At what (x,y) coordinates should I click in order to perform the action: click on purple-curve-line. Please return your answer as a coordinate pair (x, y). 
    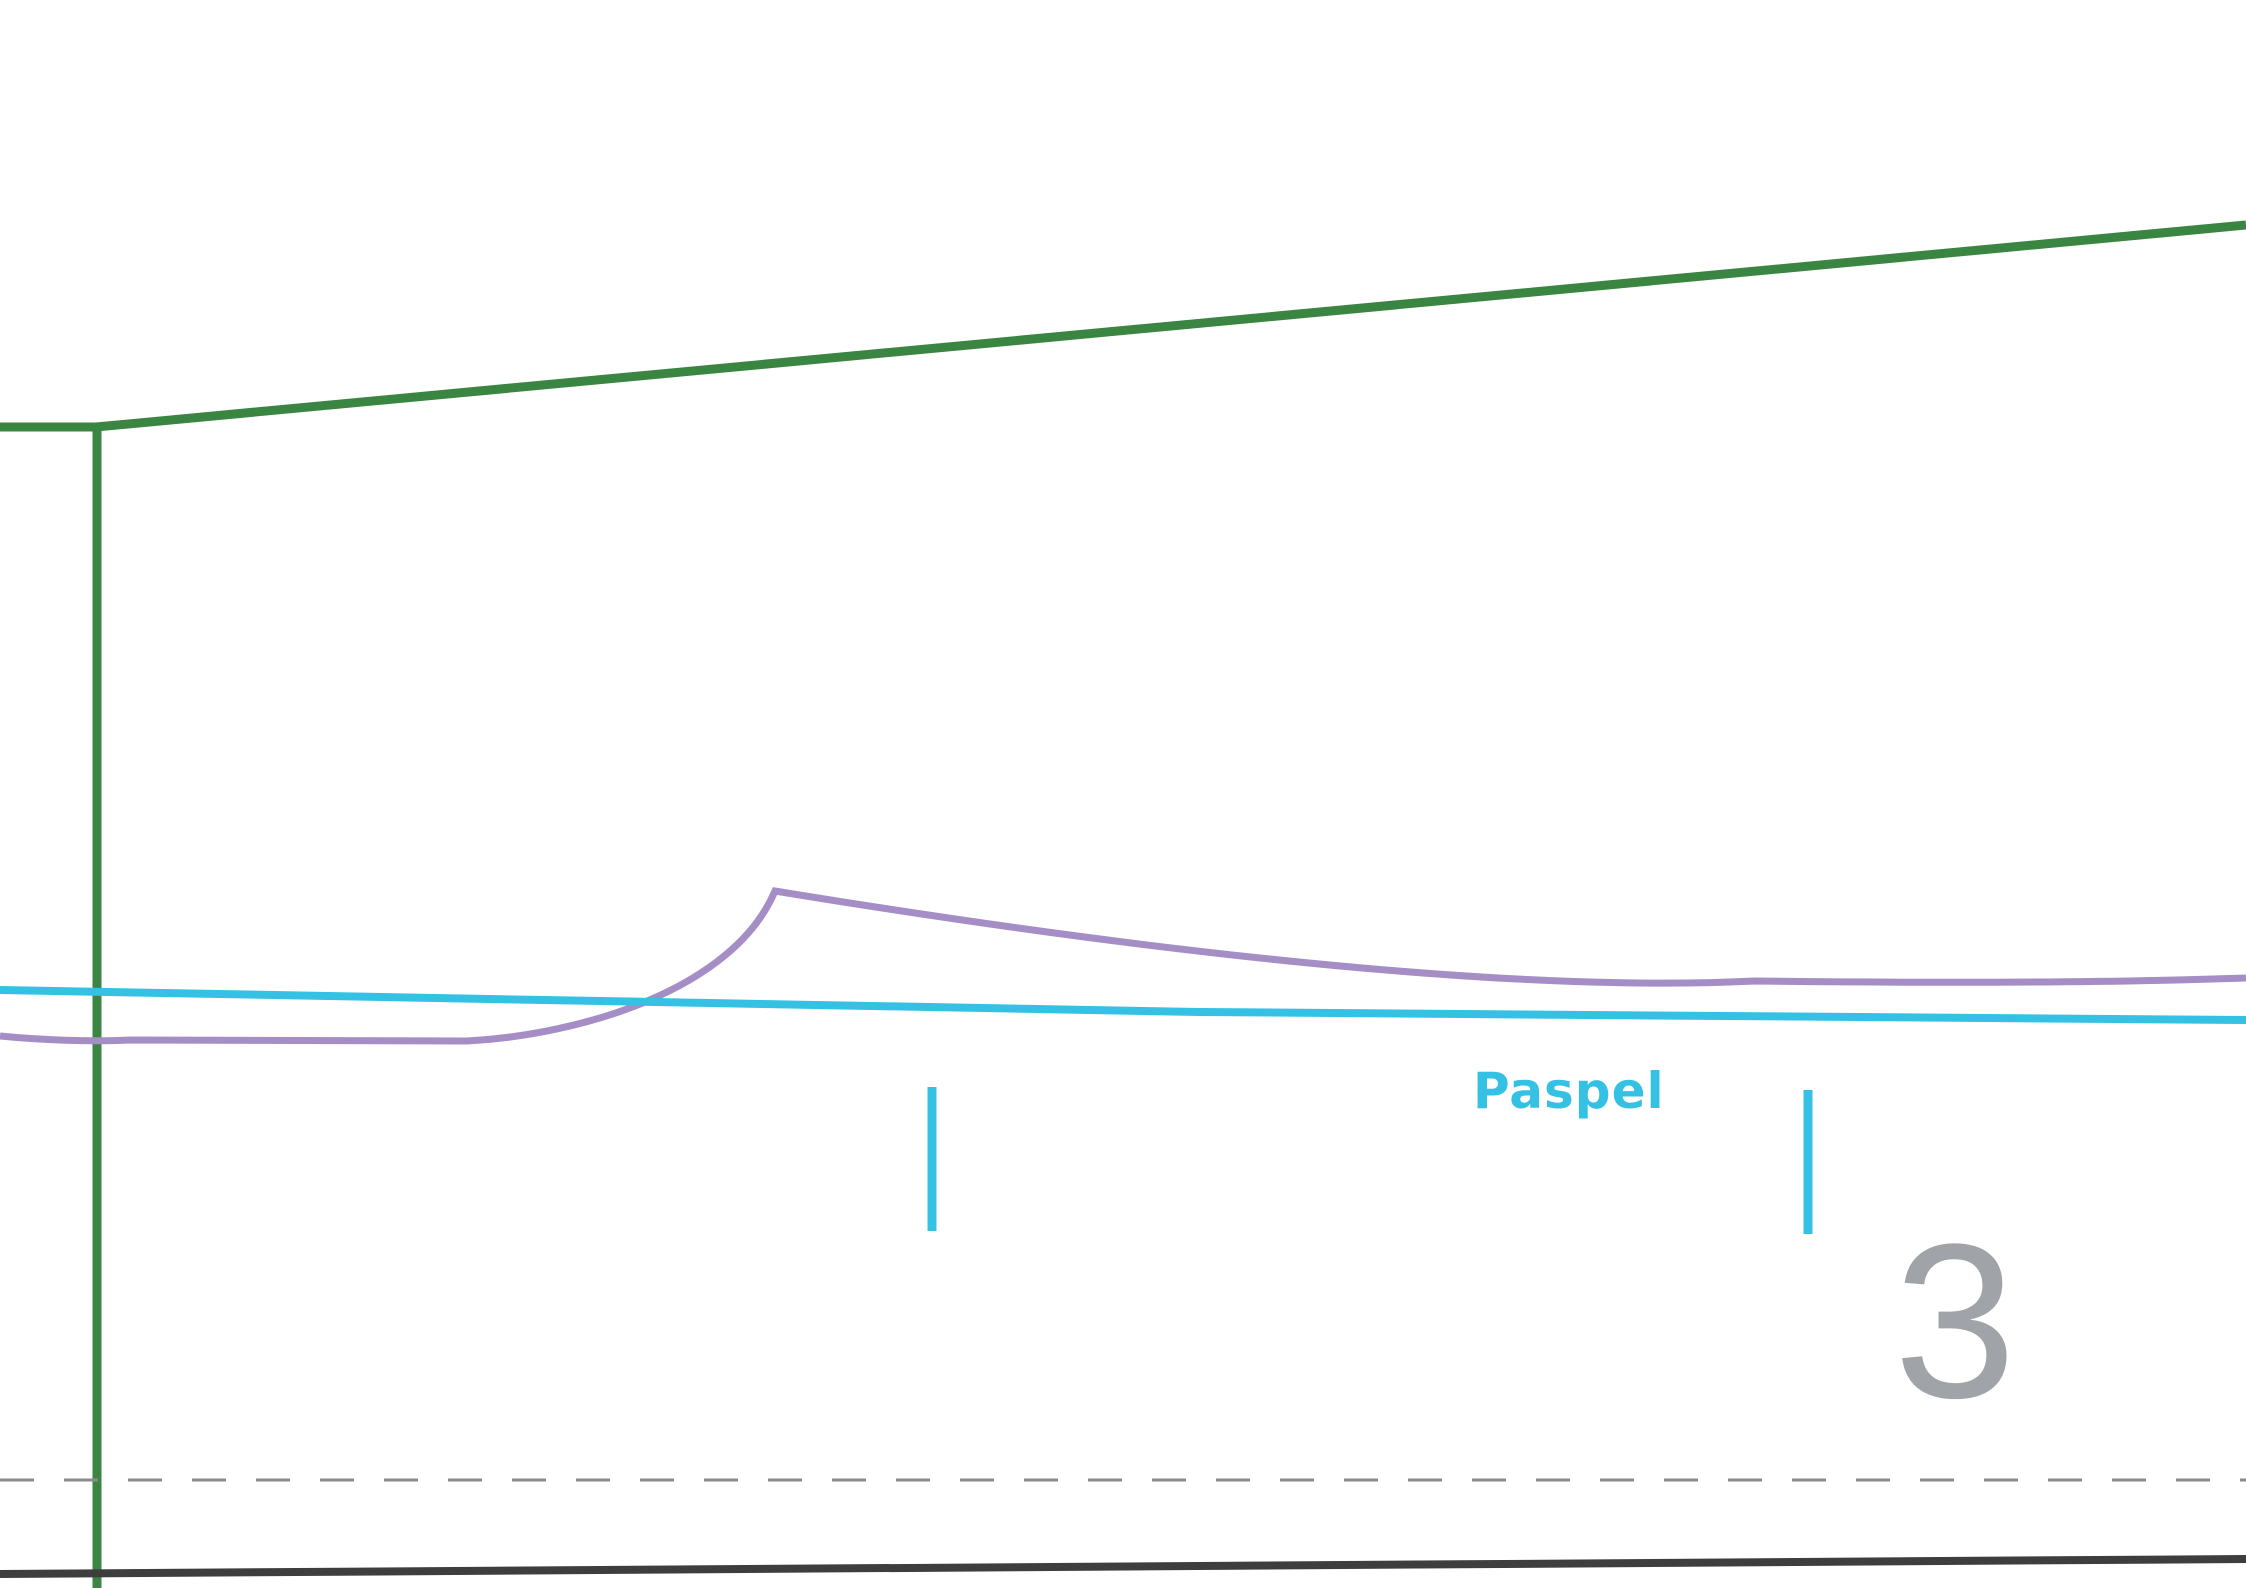
    Looking at the image, I should click on (1123, 966).